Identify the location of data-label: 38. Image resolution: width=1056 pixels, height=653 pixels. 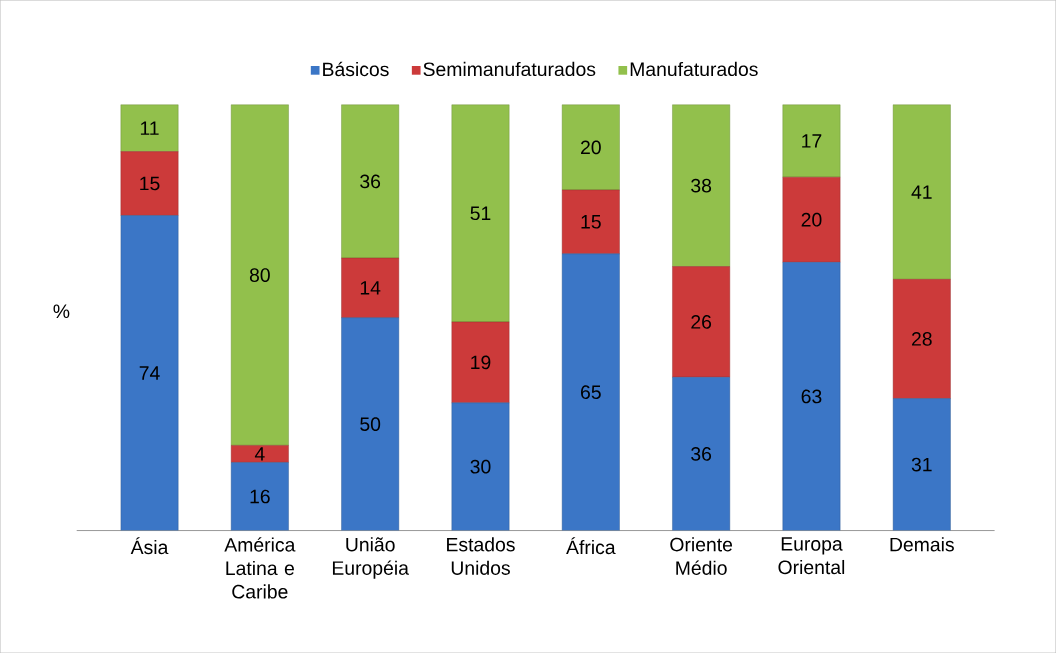
(701, 185).